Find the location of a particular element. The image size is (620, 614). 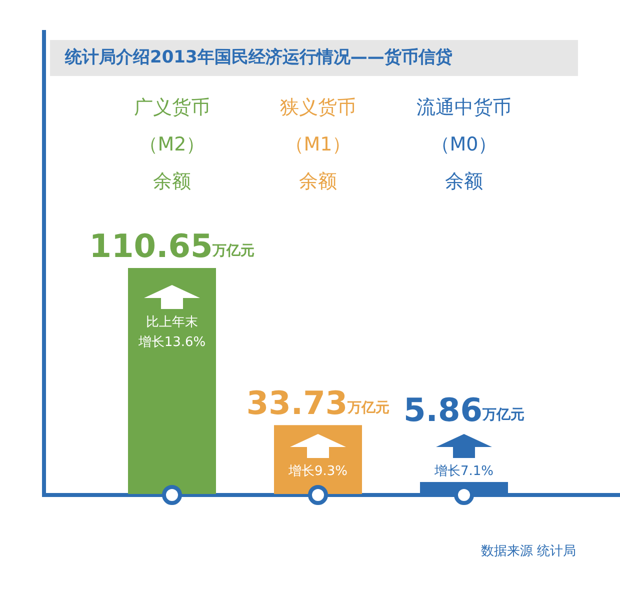

x-tick-label: 狭义货币（M1）余额 is located at coordinates (318, 144).